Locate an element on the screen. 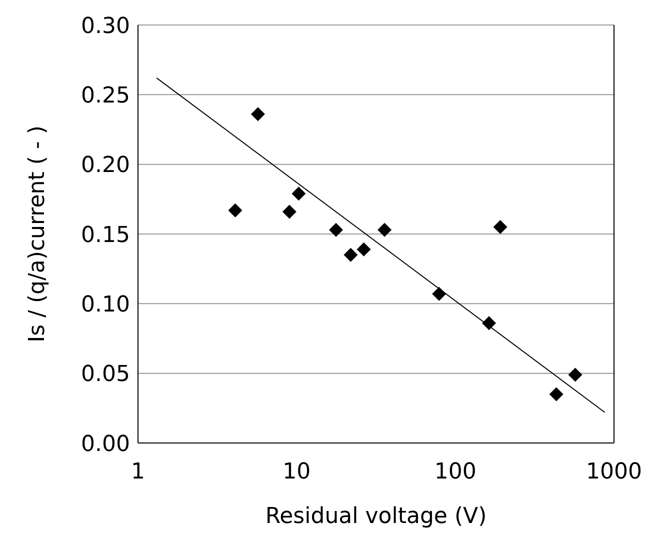 This screenshot has height=554, width=663. y-axis-title: Is / (q/a)current ( - ) is located at coordinates (37, 234).